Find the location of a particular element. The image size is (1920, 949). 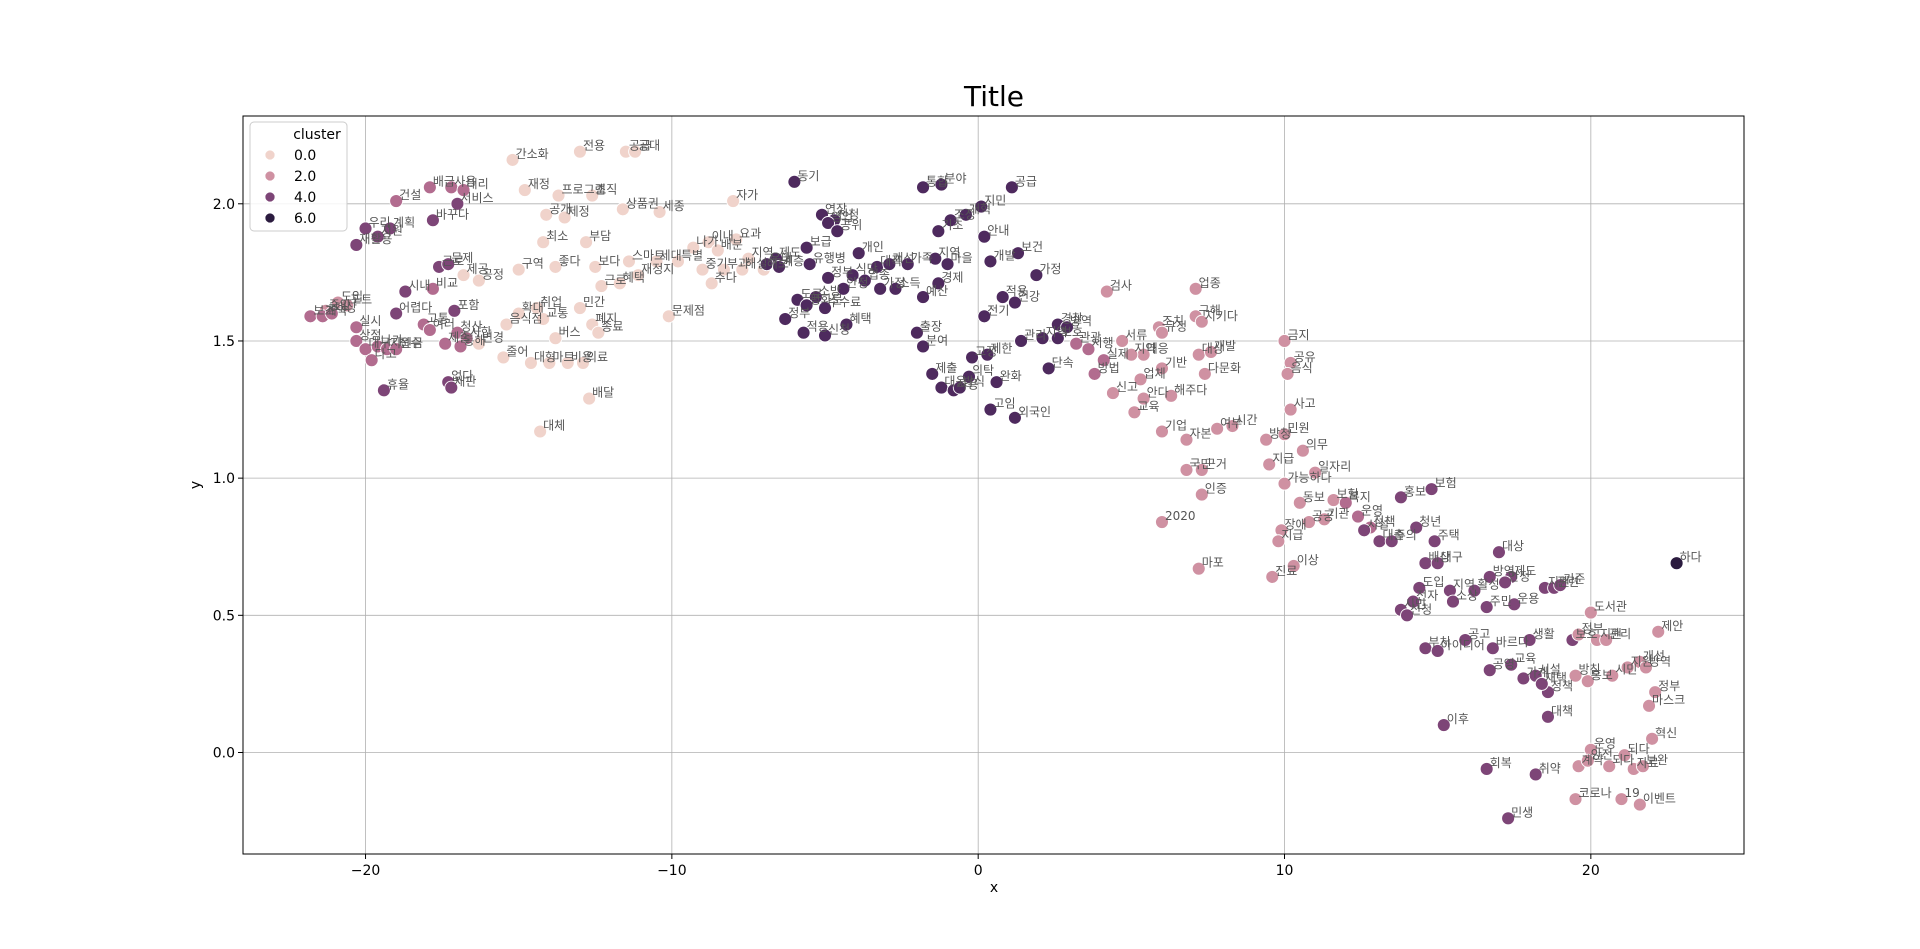

chart-title: Title is located at coordinates (993, 96).